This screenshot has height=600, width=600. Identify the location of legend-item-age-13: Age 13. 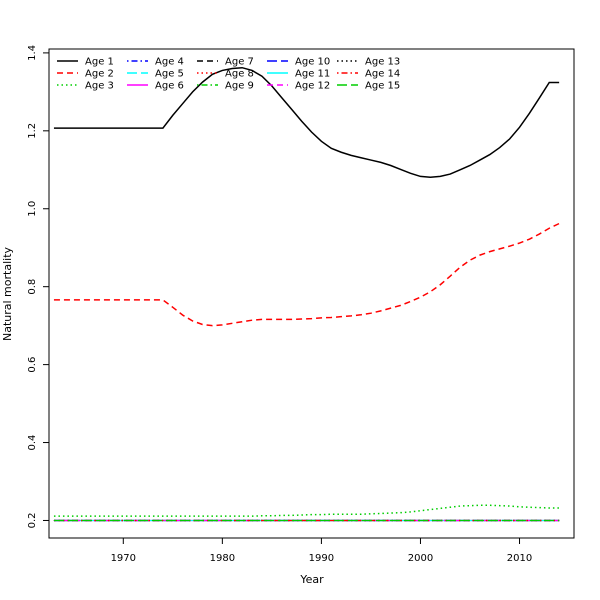
(368, 62).